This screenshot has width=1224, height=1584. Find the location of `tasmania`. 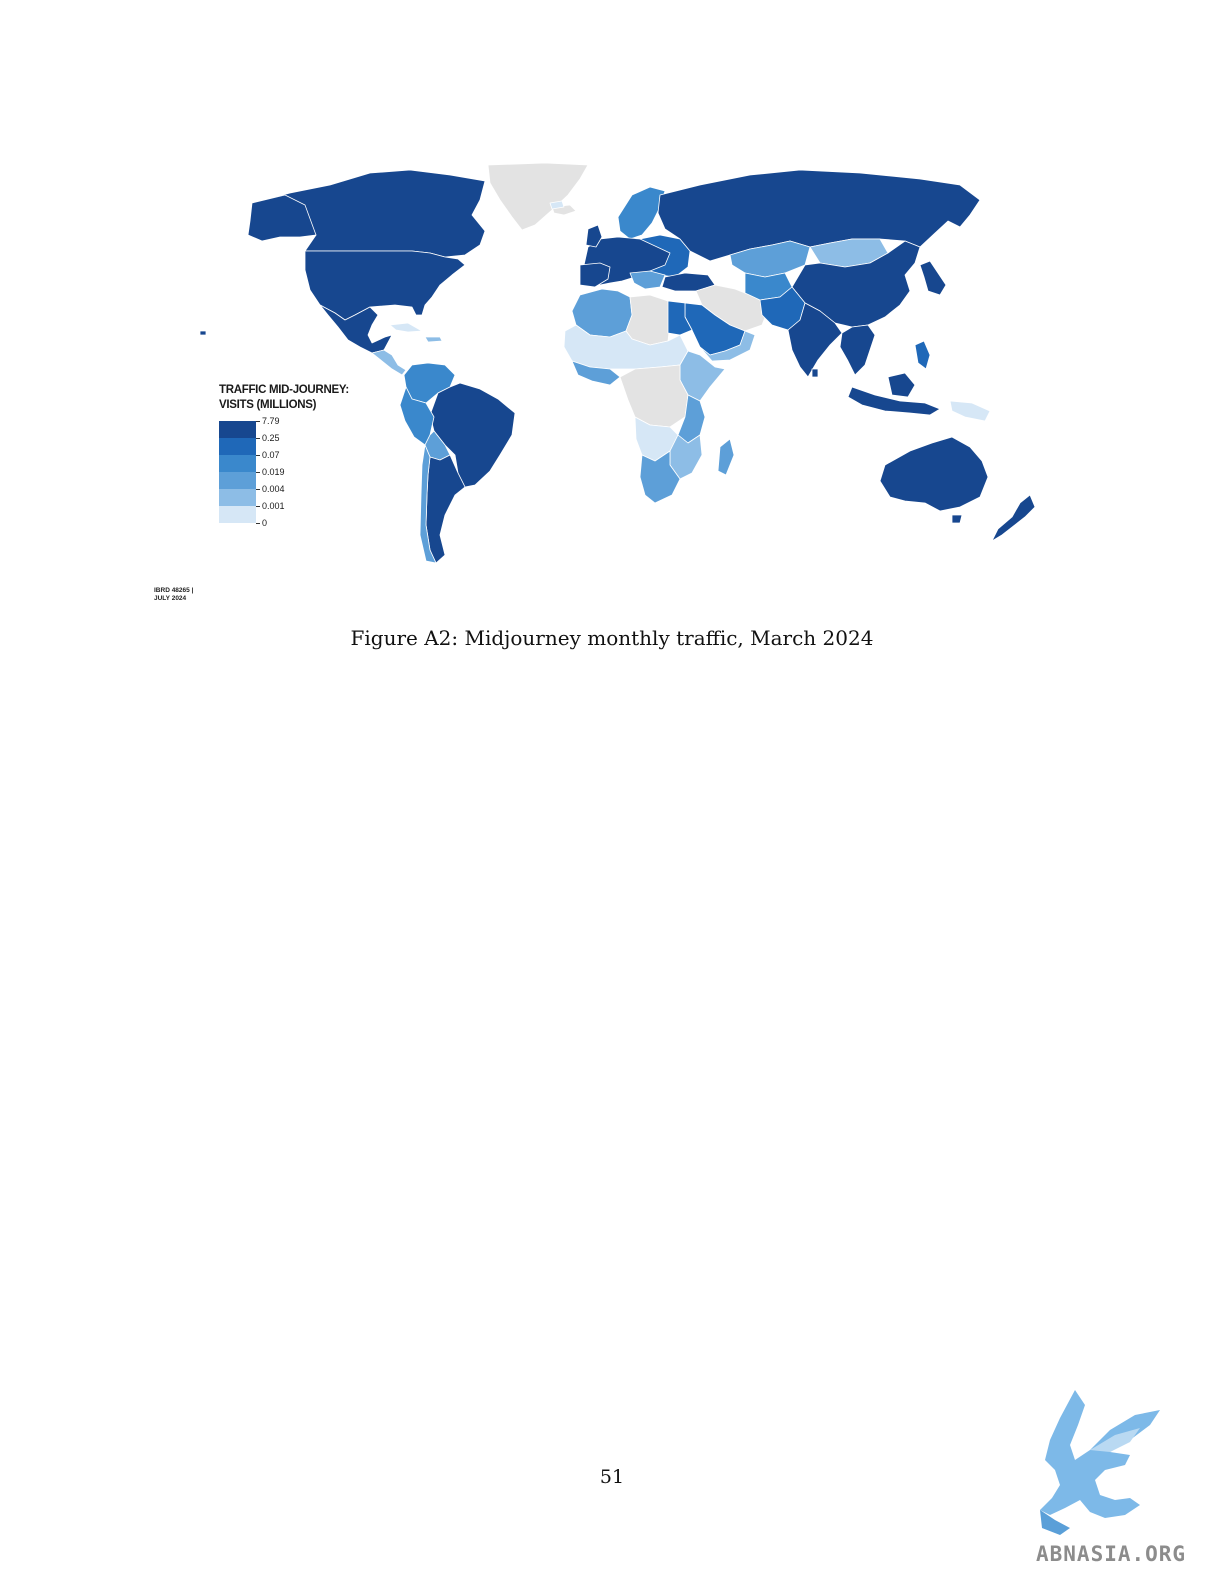

tasmania is located at coordinates (957, 519).